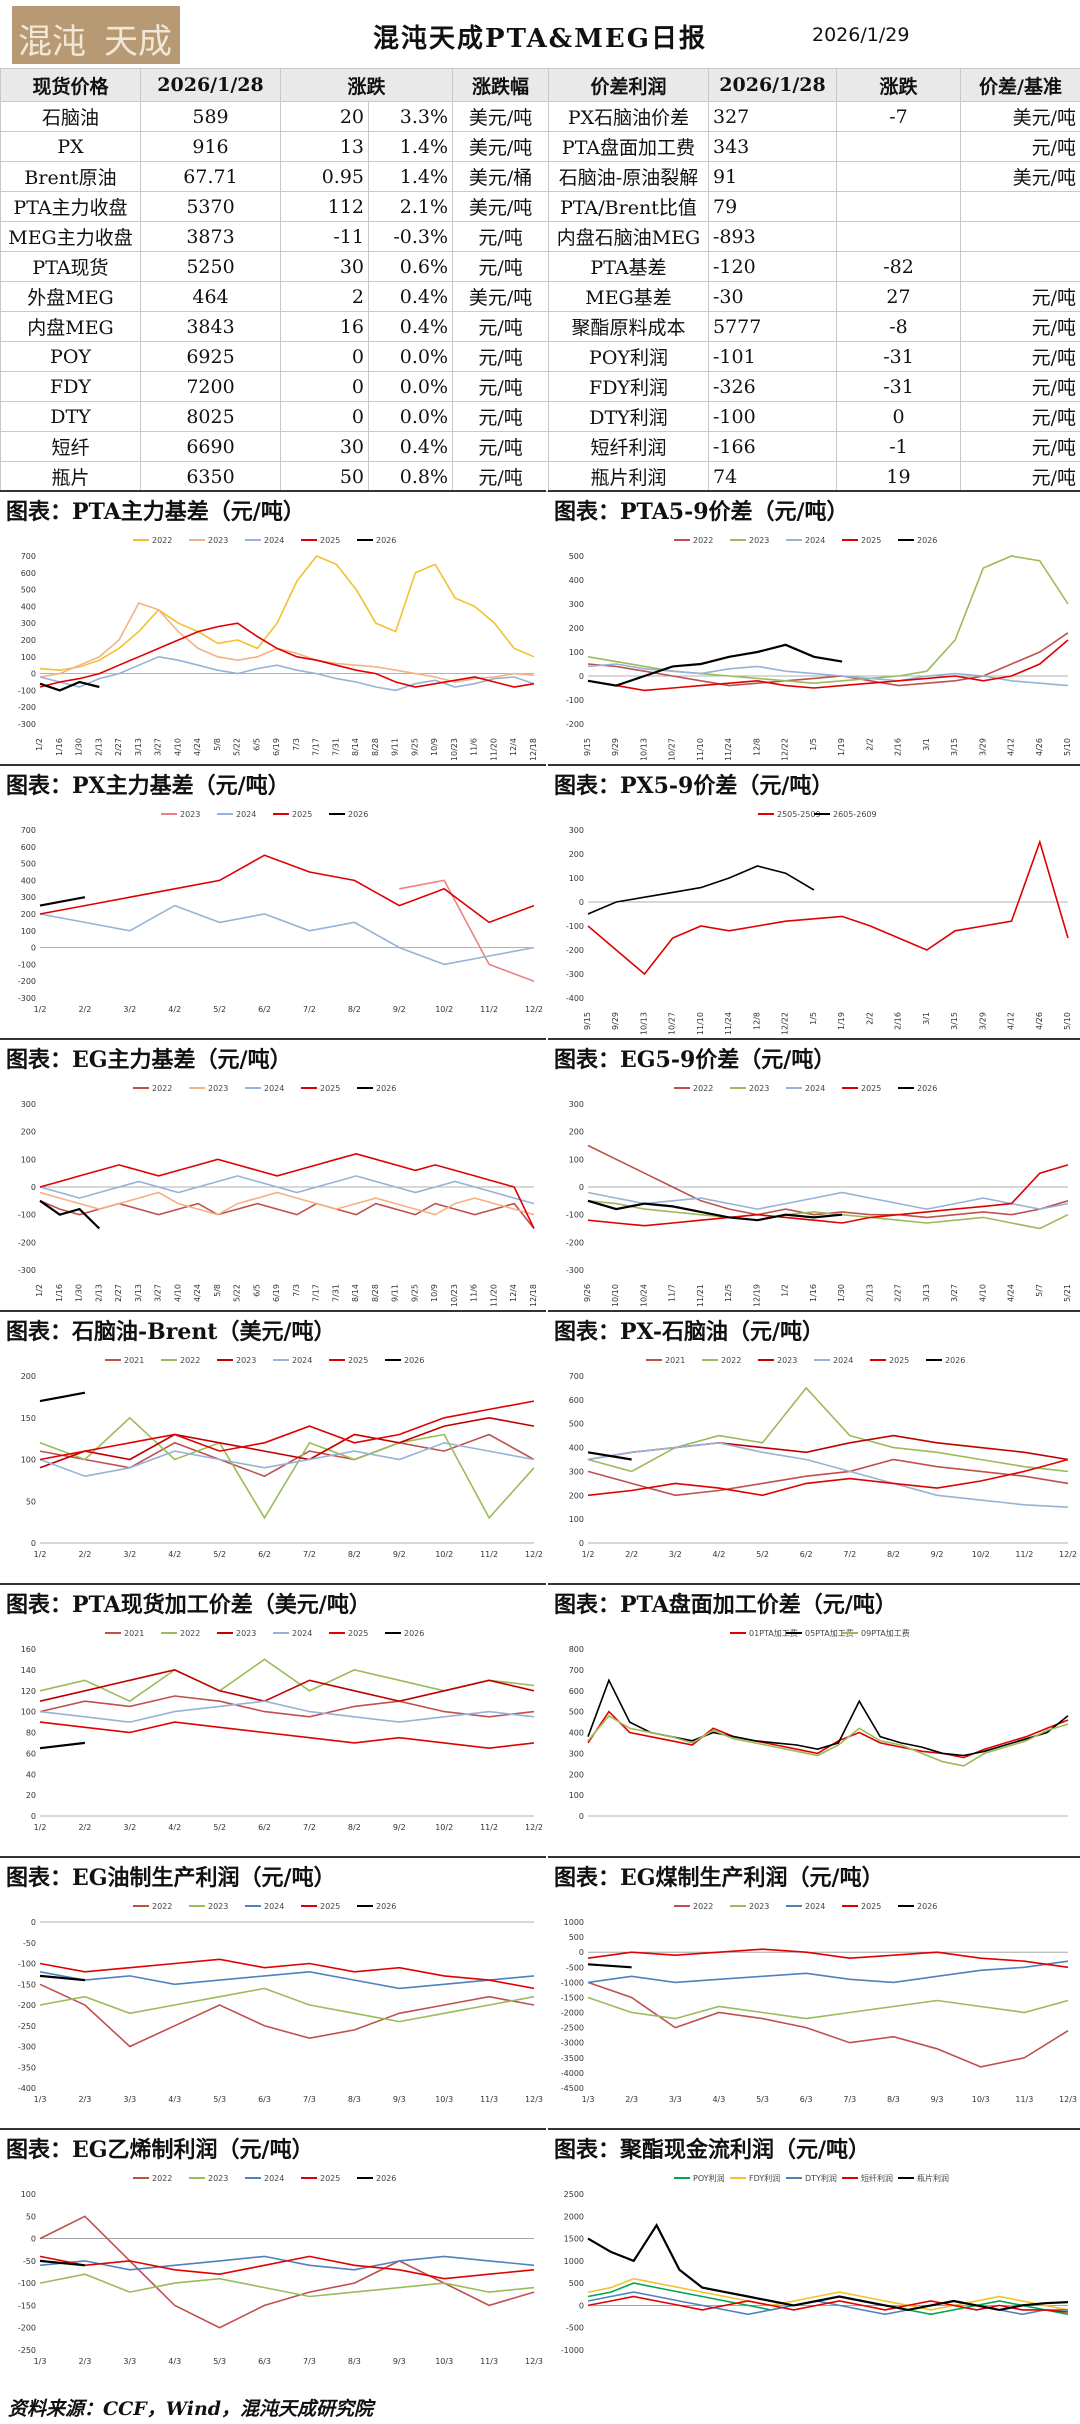 This screenshot has width=1080, height=2424. I want to click on x-tick-label: 6/5, so click(256, 744).